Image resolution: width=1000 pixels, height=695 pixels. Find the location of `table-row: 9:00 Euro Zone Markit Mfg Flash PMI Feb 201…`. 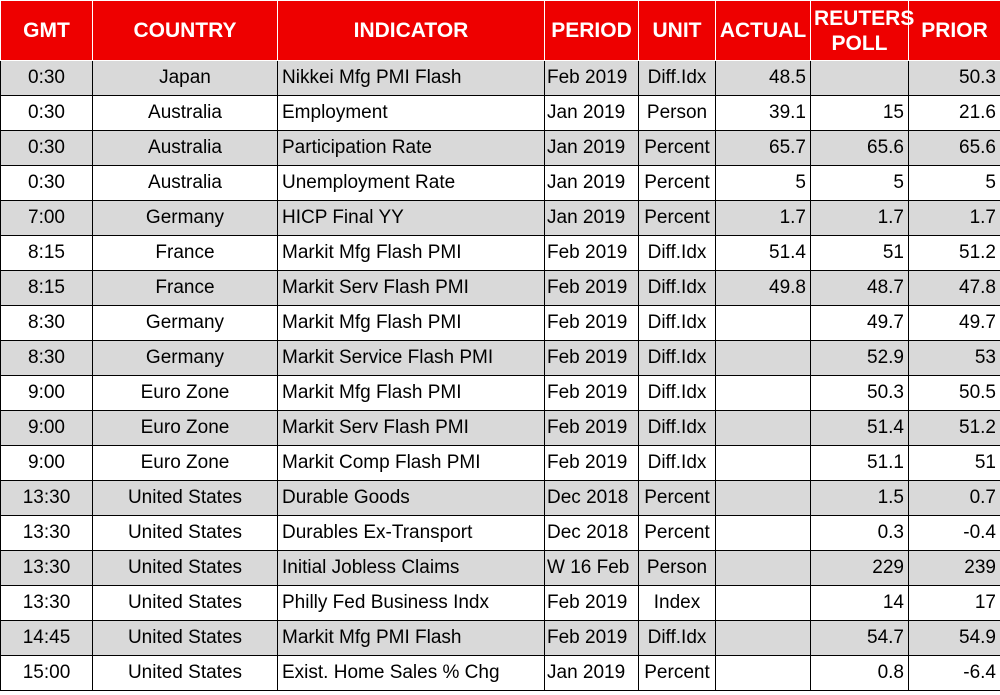

table-row: 9:00 Euro Zone Markit Mfg Flash PMI Feb 201… is located at coordinates (500, 393).